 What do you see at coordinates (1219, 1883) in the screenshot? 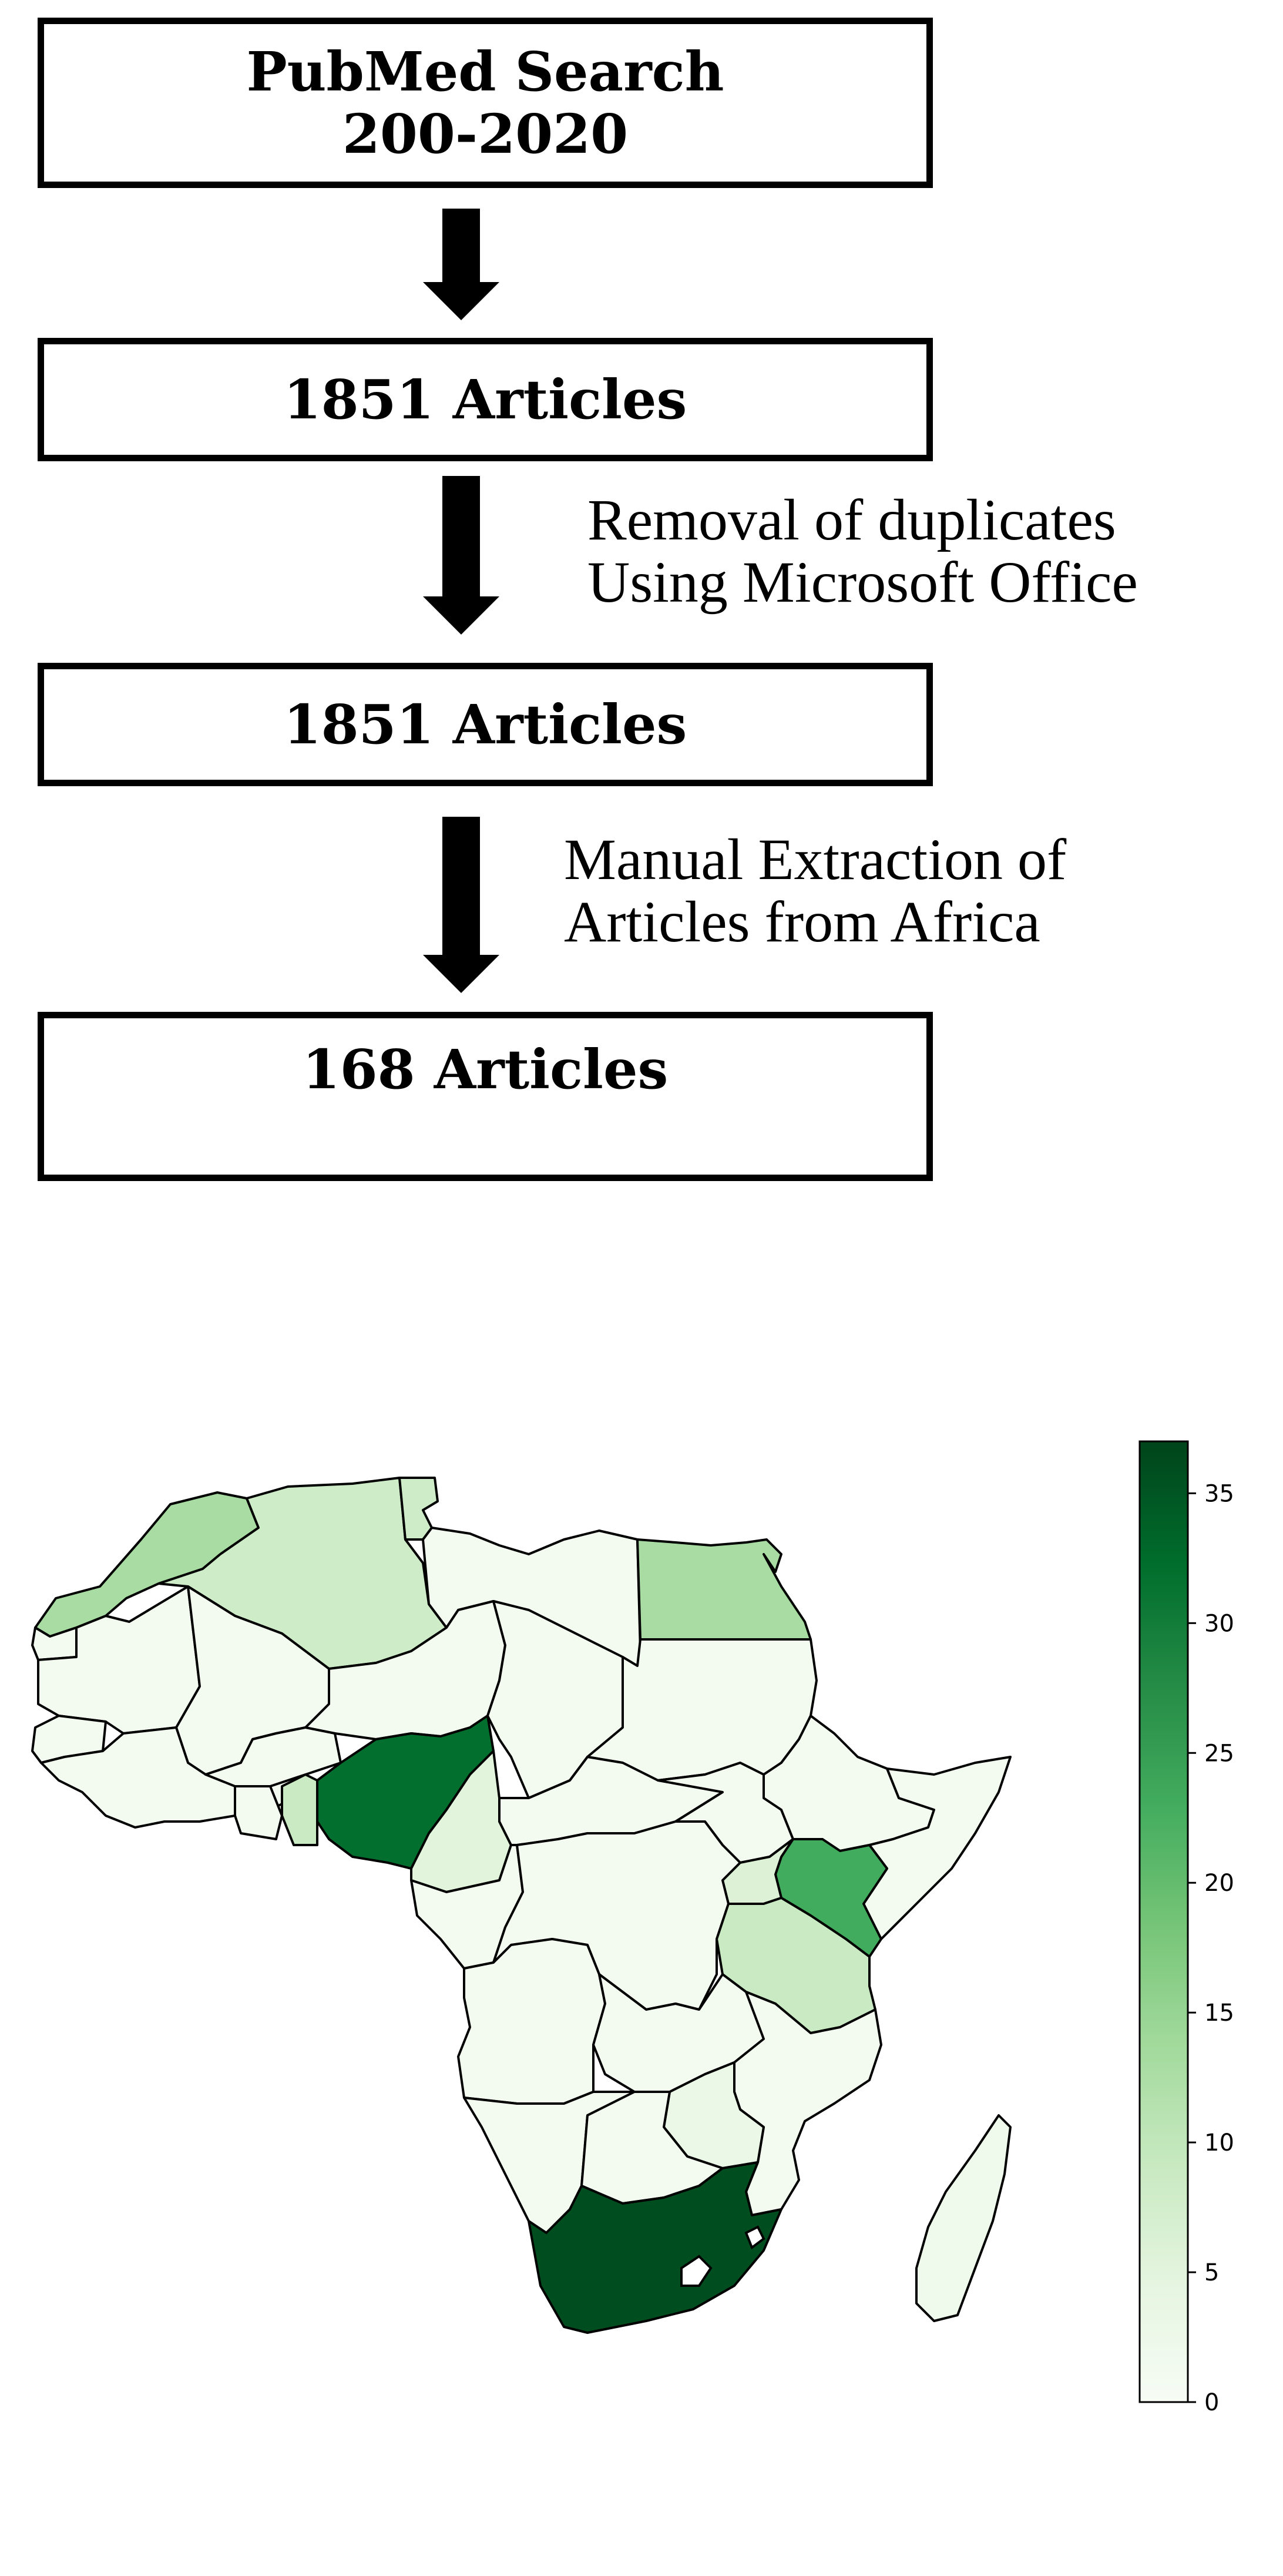
I see `colorbar-tick-label: 20` at bounding box center [1219, 1883].